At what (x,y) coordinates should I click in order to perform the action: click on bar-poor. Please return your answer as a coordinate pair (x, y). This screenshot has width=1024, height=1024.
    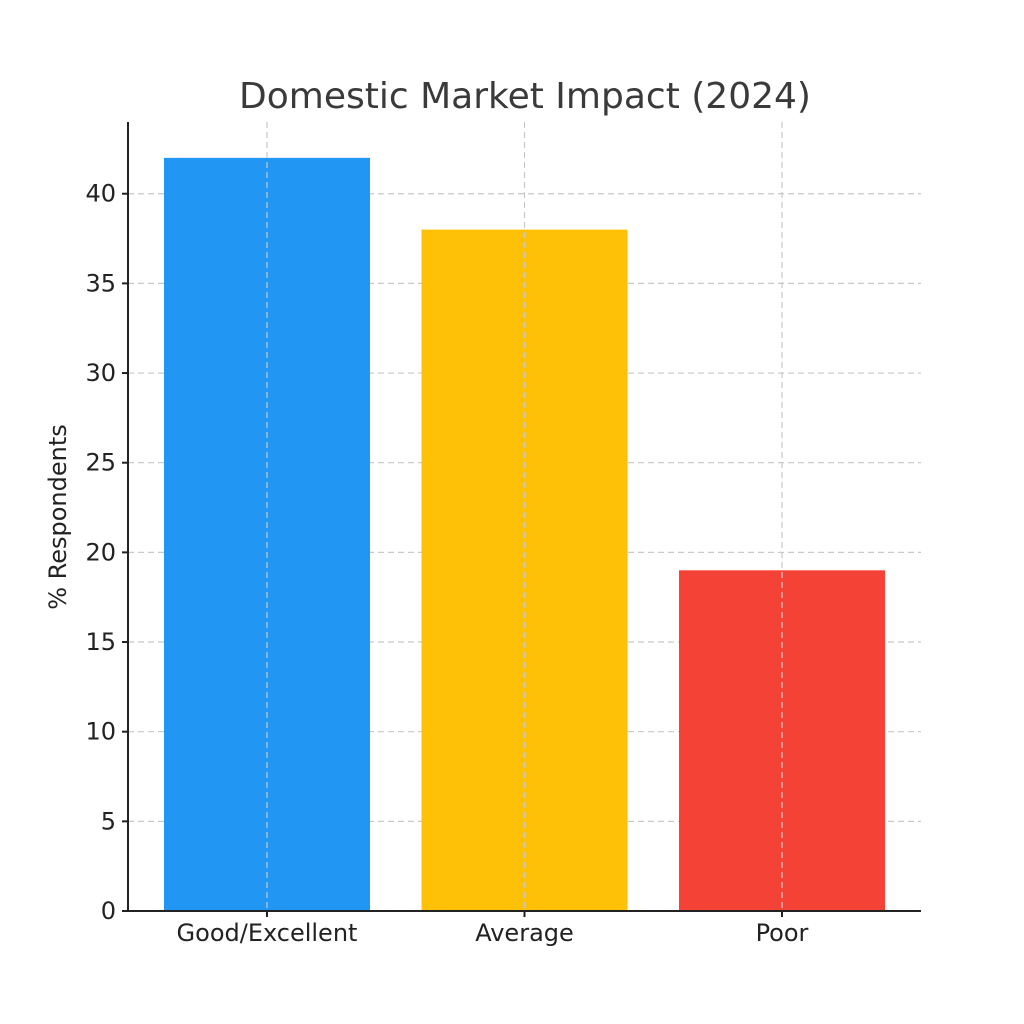
    Looking at the image, I should click on (782, 740).